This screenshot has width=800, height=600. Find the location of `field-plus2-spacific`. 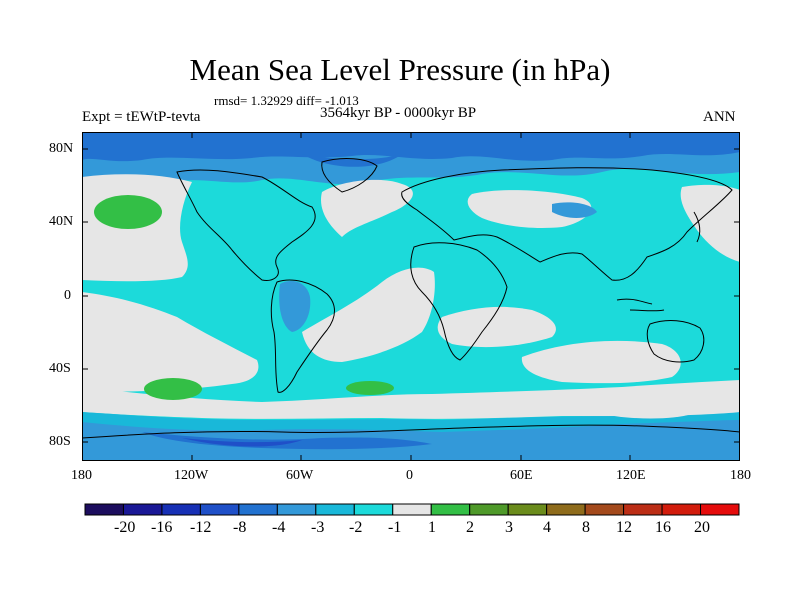

field-plus2-spacific is located at coordinates (173, 389).